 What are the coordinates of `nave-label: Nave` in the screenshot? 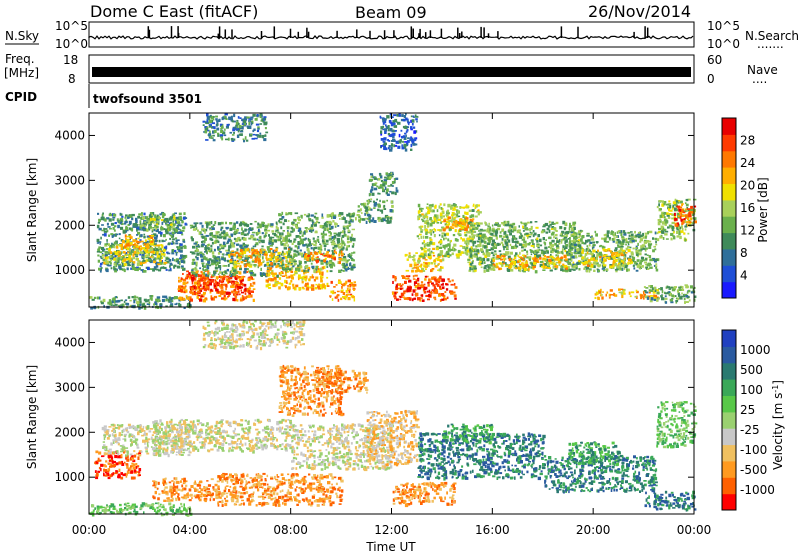 It's located at (762, 70).